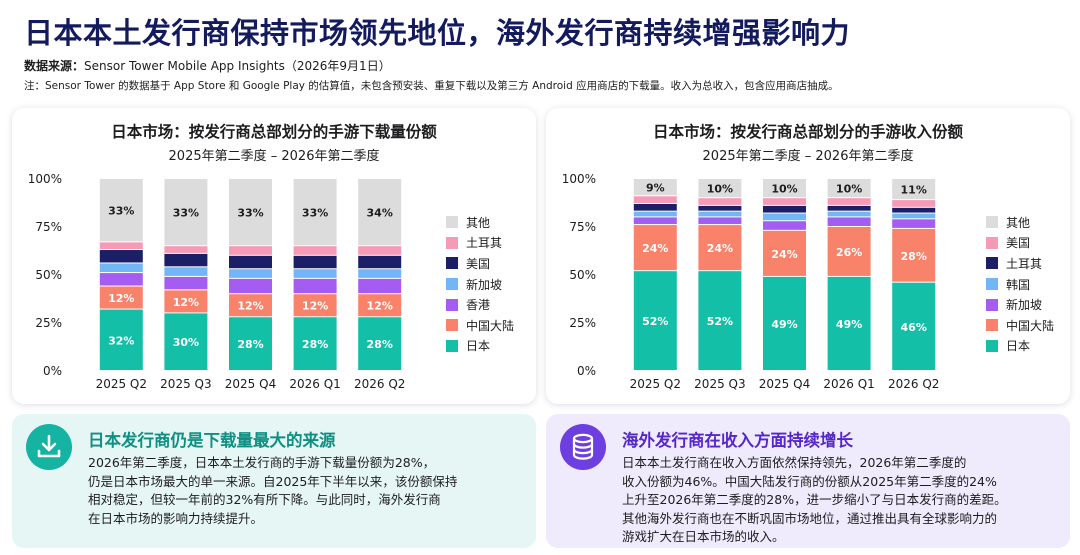 The image size is (1080, 555). I want to click on data-source-label: 数据来源：, so click(54, 66).